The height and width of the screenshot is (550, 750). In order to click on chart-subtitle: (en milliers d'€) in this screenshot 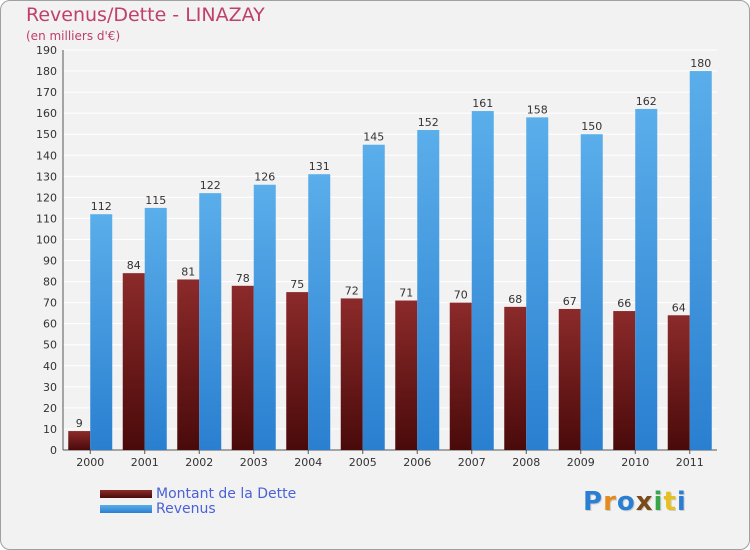, I will do `click(73, 36)`.